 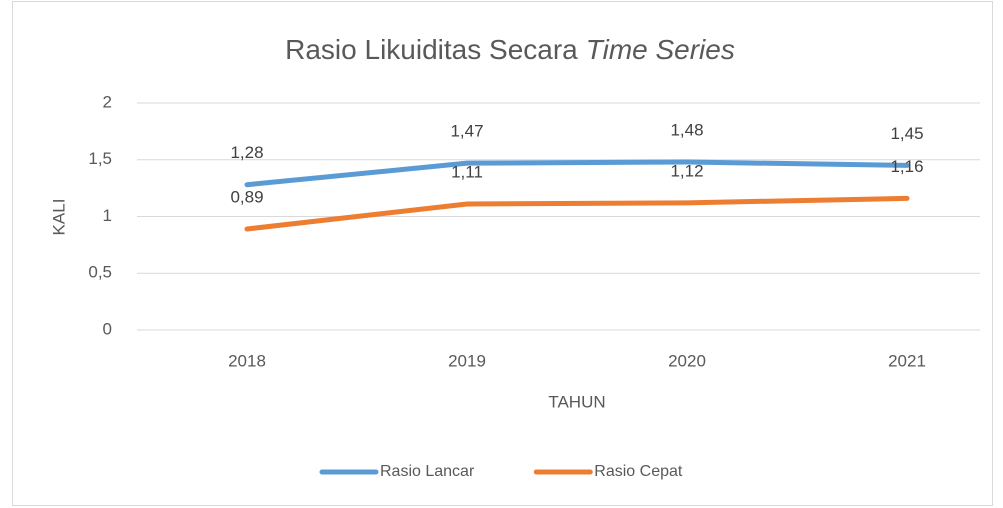 I want to click on title-italic: Time Series, so click(x=660, y=49).